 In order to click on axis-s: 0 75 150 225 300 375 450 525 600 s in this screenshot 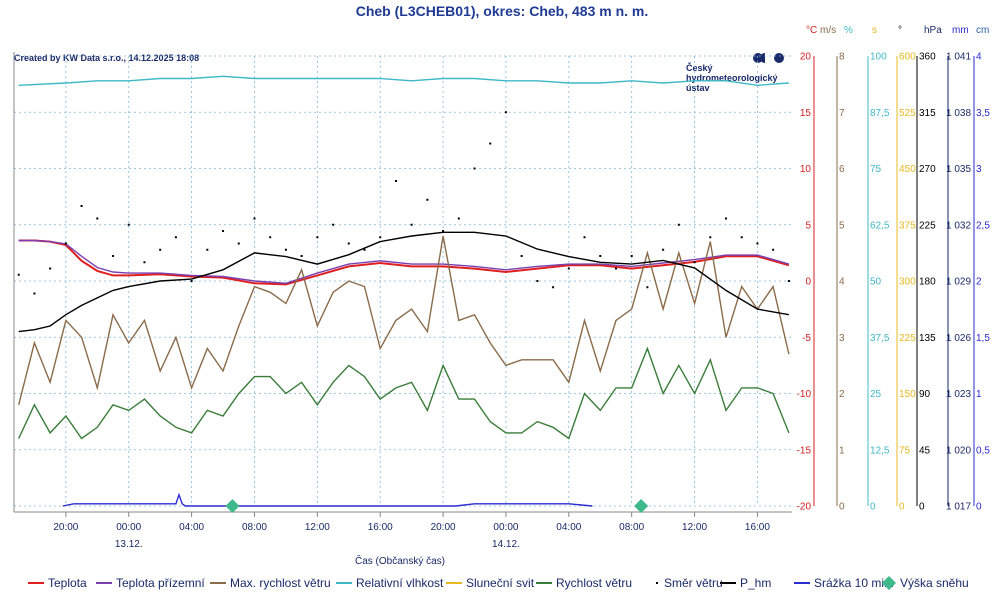, I will do `click(894, 269)`.